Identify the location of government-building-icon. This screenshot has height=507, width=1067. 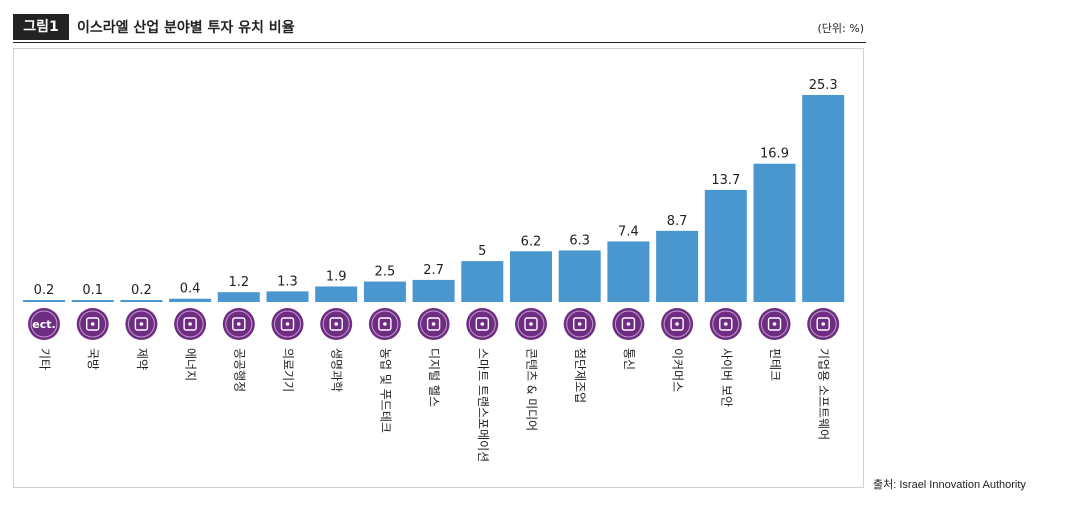
(238, 324).